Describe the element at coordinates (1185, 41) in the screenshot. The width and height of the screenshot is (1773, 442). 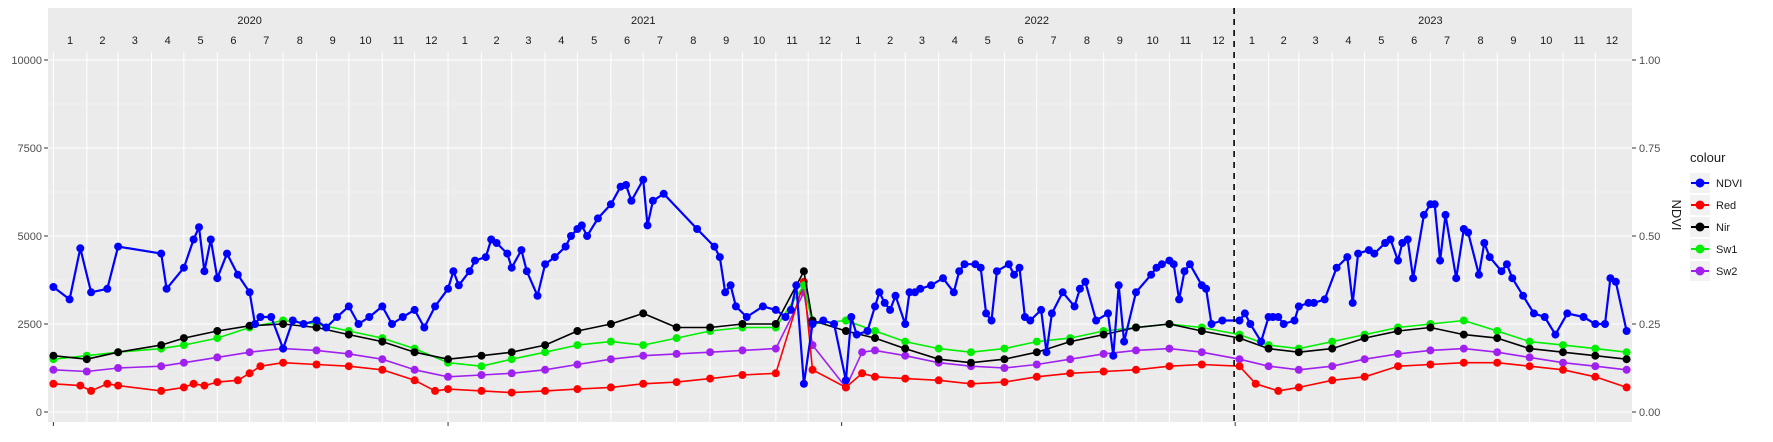
I see `strip-month-label: 11` at that location.